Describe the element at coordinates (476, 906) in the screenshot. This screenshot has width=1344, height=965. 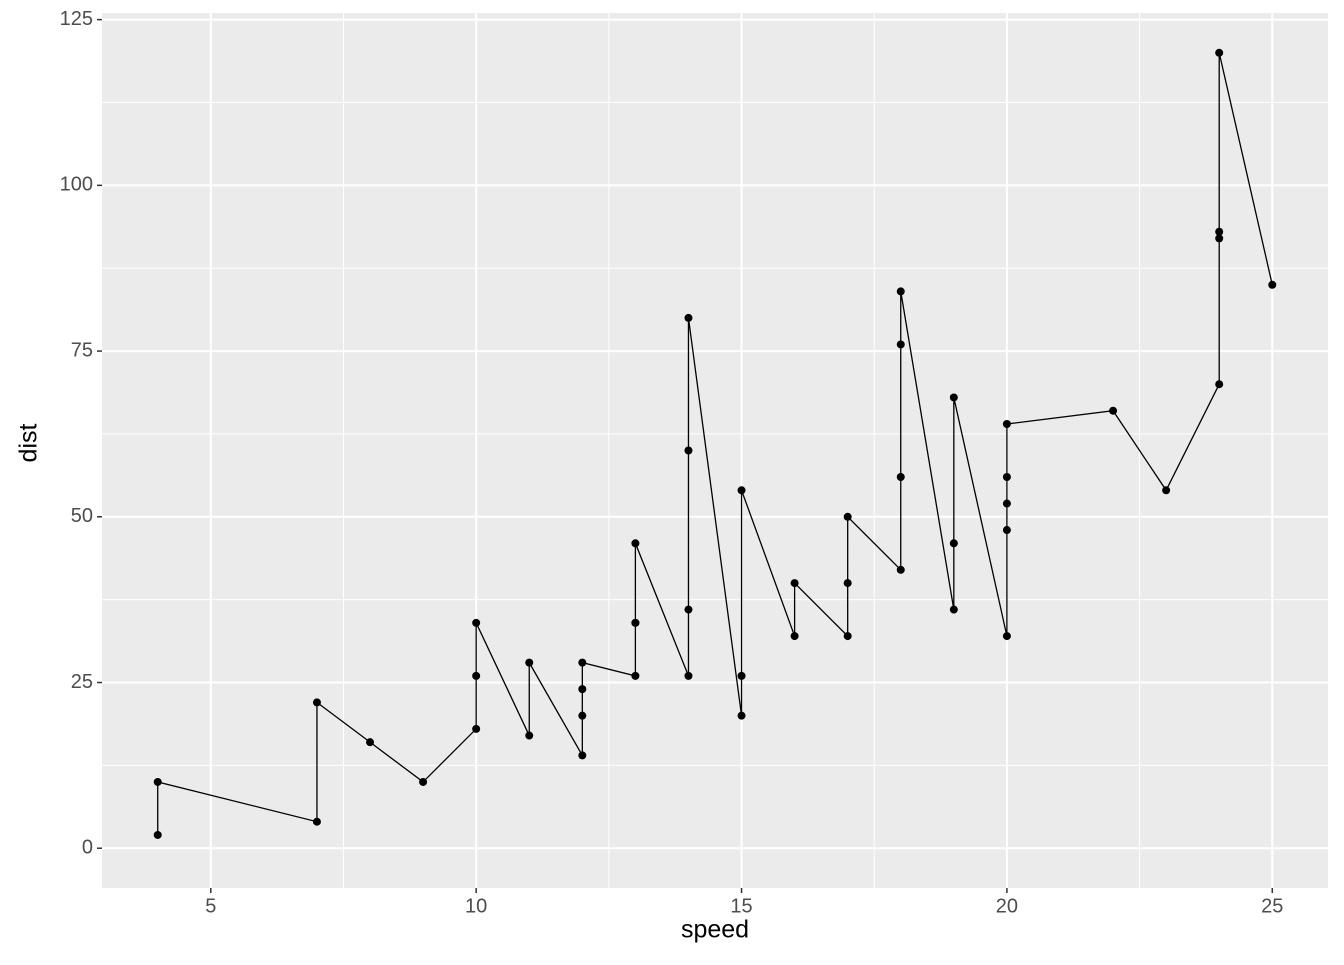
I see `x-tick-label: 10` at that location.